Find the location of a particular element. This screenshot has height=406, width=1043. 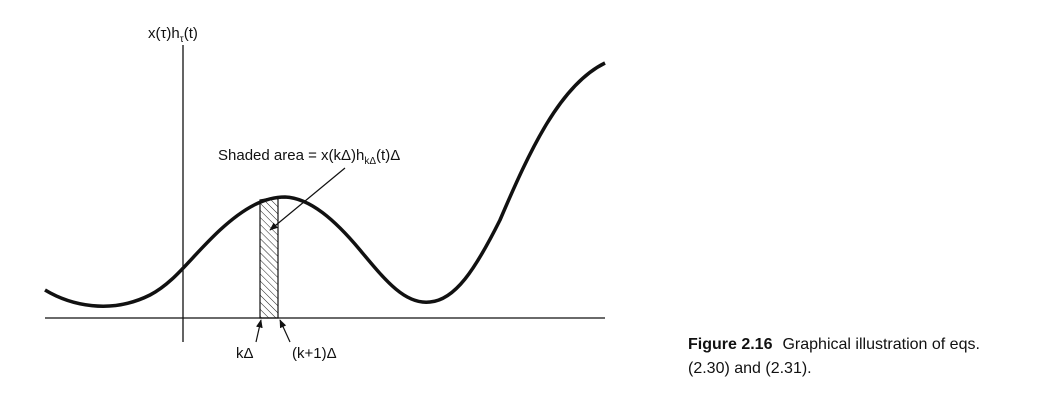

label-subscript: τ is located at coordinates (182, 39).